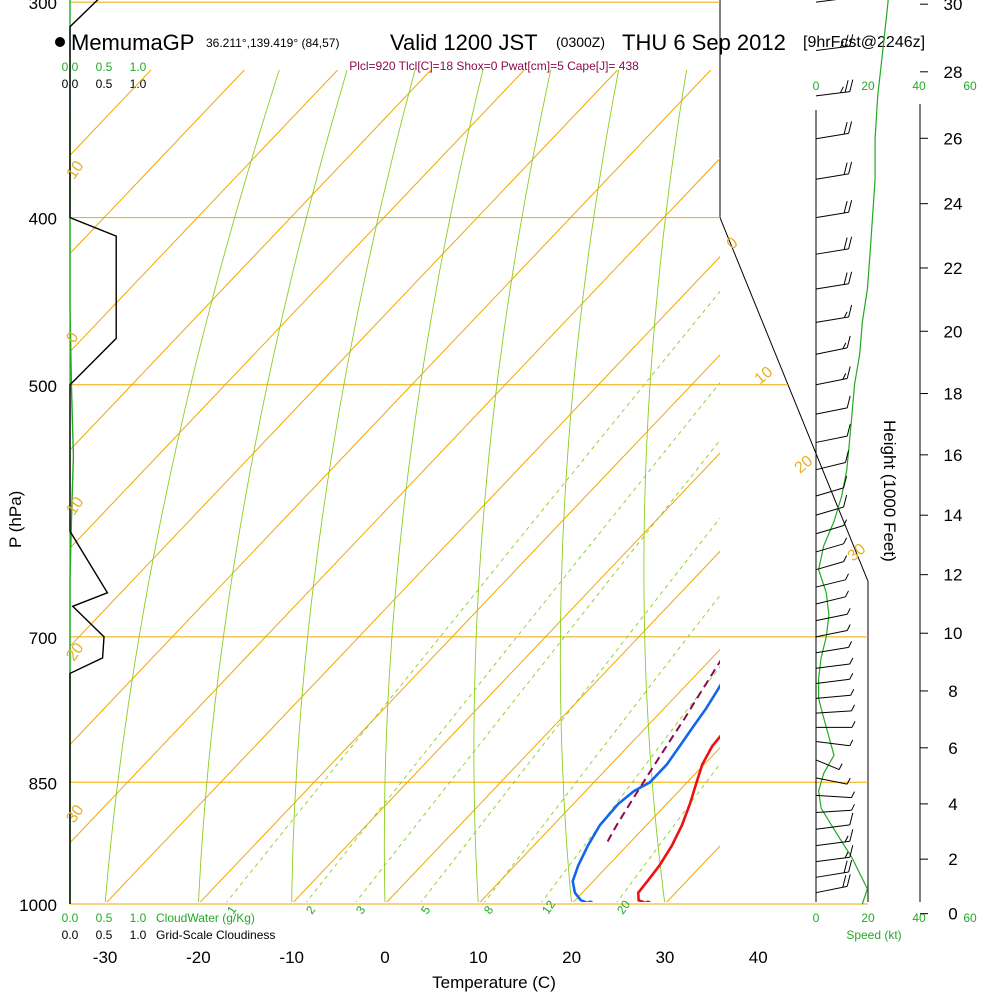  I want to click on right-panel: 02468101214161820222426283032, so click(889, 462).